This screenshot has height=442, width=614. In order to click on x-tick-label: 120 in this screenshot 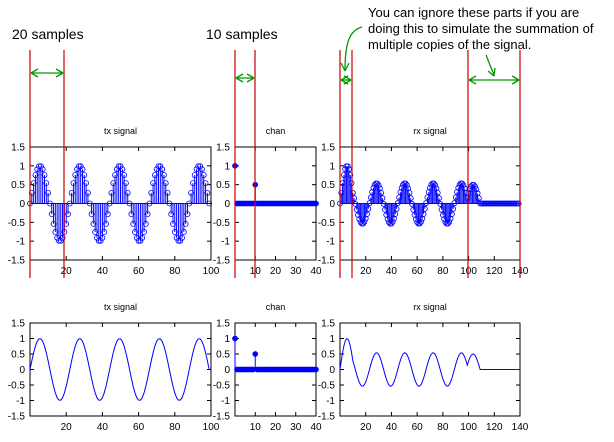, I will do `click(494, 427)`.